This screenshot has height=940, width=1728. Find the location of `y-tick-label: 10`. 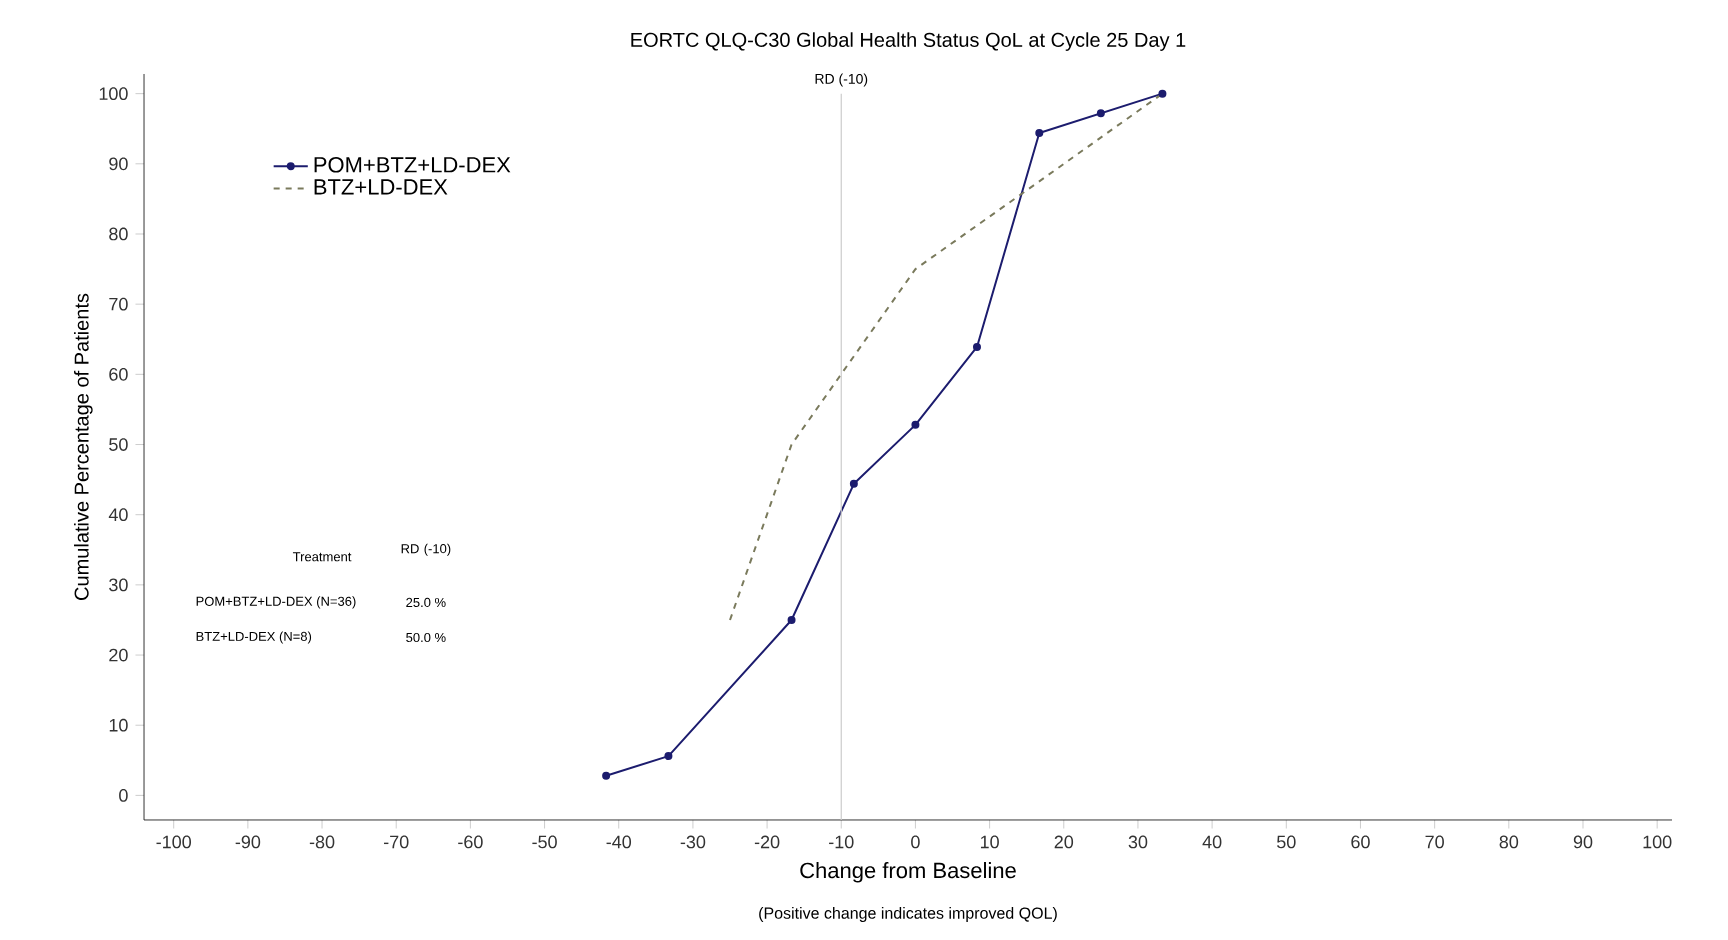

y-tick-label: 10 is located at coordinates (118, 725).